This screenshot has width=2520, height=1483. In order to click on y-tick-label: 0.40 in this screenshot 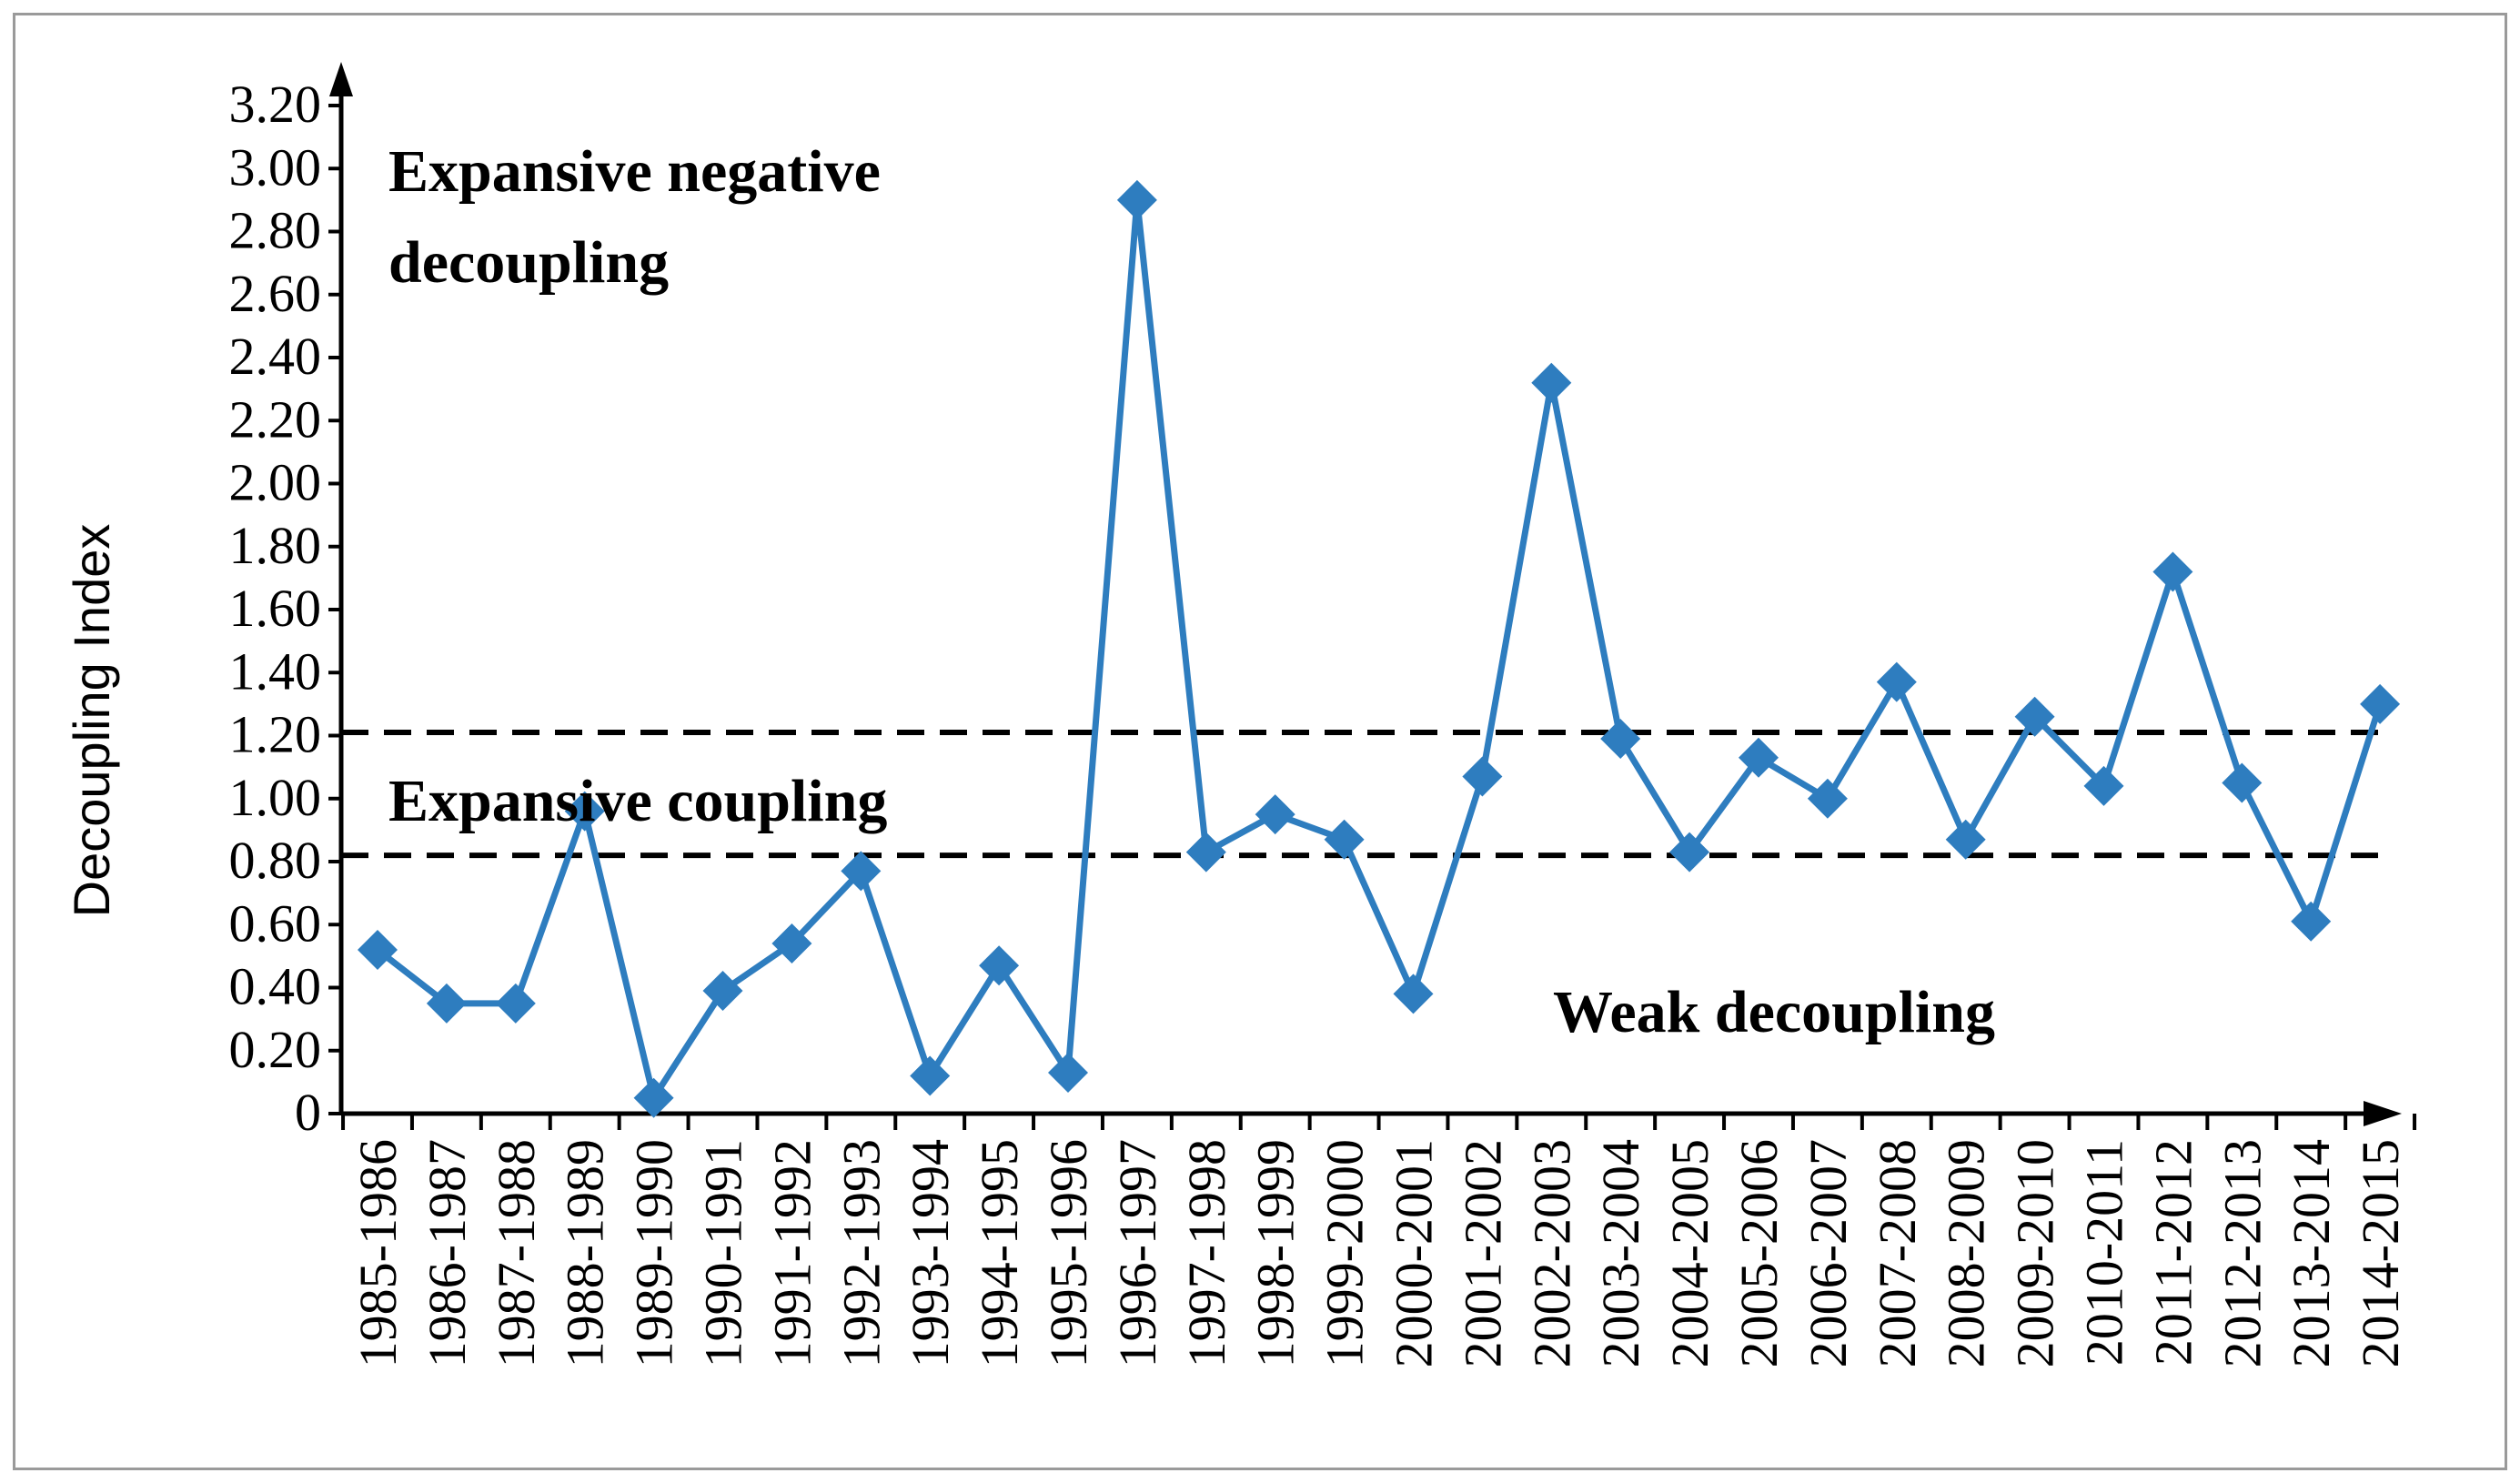, I will do `click(275, 986)`.